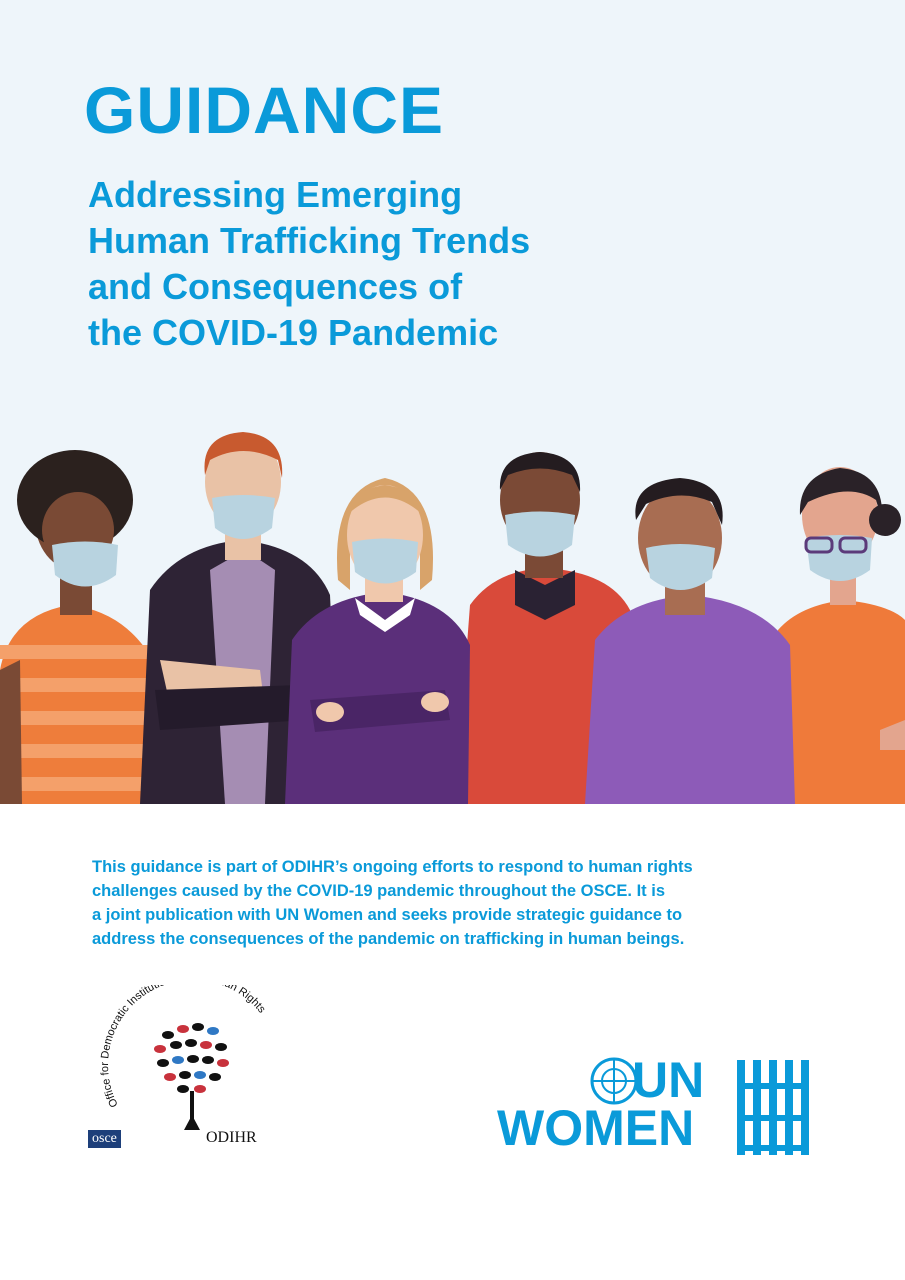  What do you see at coordinates (293, 332) in the screenshot?
I see `subtitle-line: the COVID-19 Pandemic` at bounding box center [293, 332].